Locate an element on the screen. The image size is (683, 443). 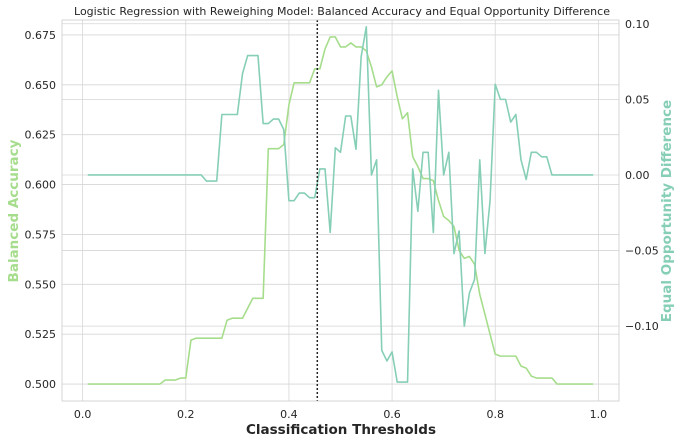
y-left-tick-label-5: 0.625 is located at coordinates (41, 135).